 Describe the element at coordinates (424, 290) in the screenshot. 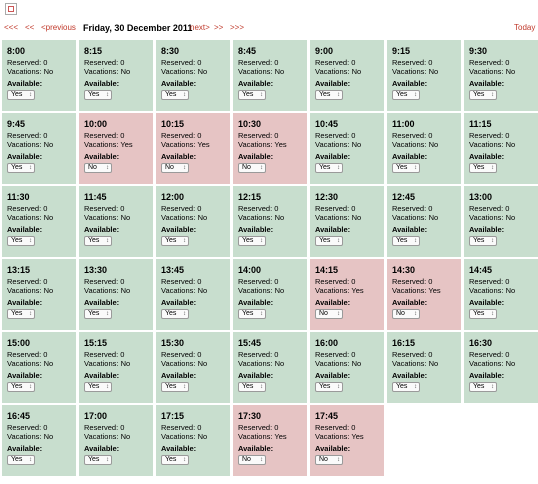

I see `slot-vacations: Vacations: Yes` at that location.